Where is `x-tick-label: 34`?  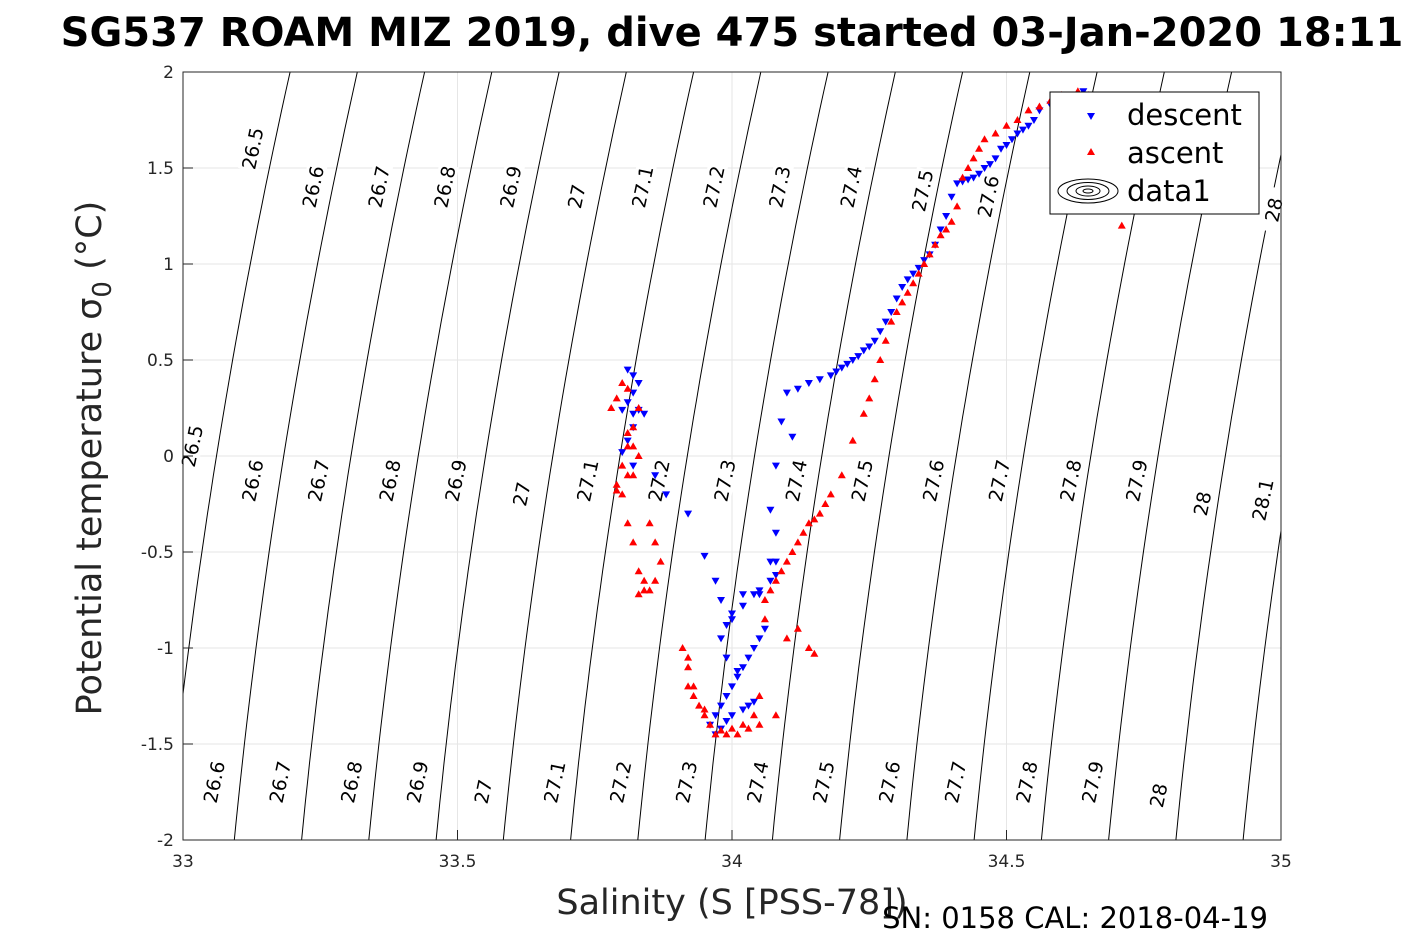
x-tick-label: 34 is located at coordinates (732, 862).